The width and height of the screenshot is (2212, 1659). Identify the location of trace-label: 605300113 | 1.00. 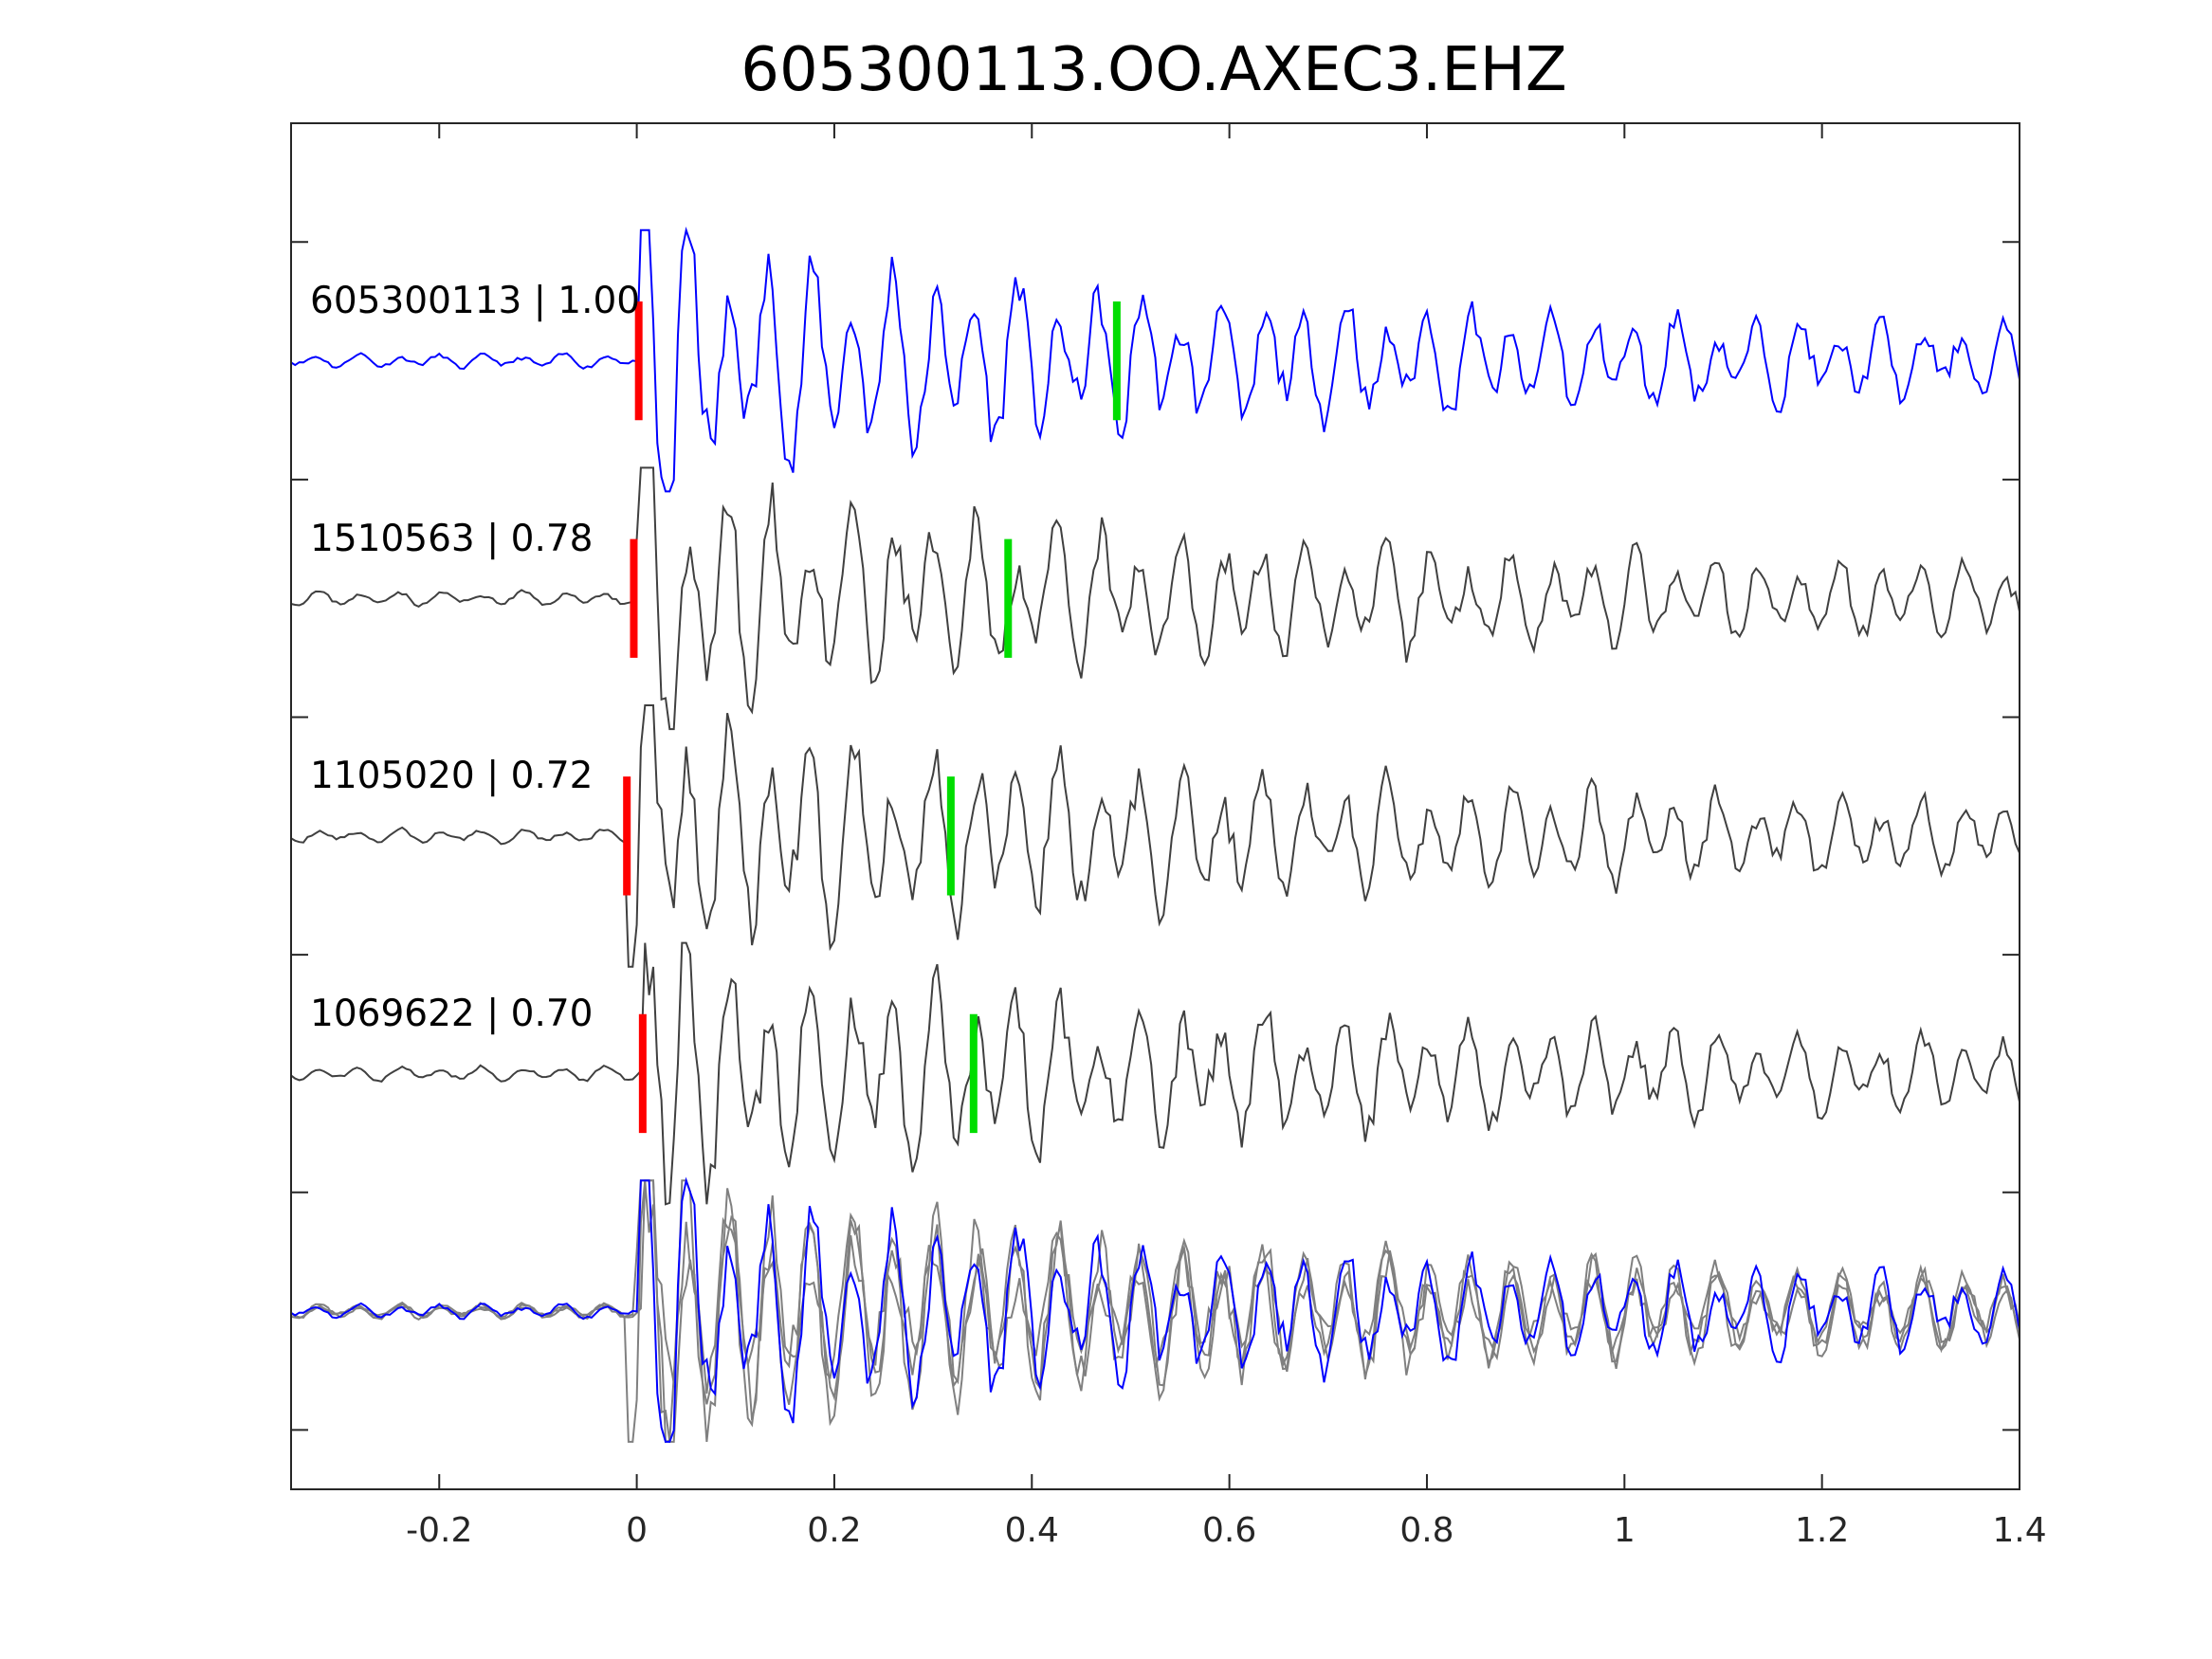
(475, 301).